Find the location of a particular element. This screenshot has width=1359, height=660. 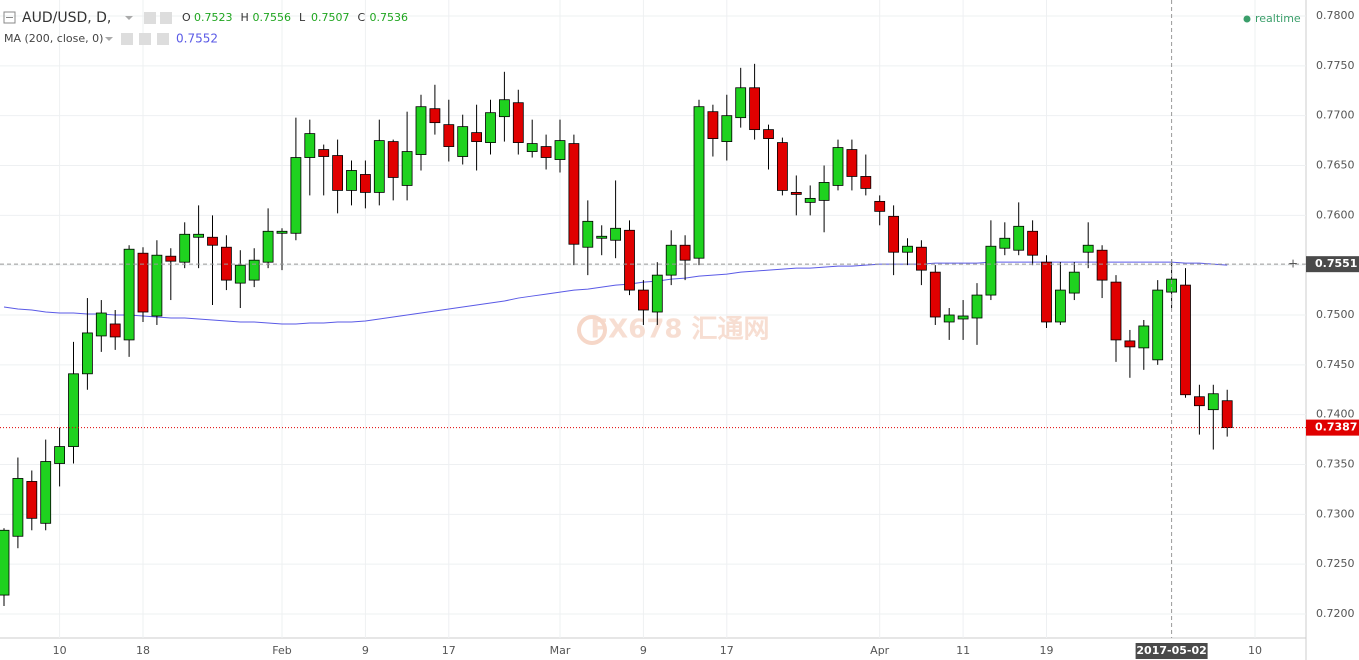

crosshair-date-box is located at coordinates (1171, 651).